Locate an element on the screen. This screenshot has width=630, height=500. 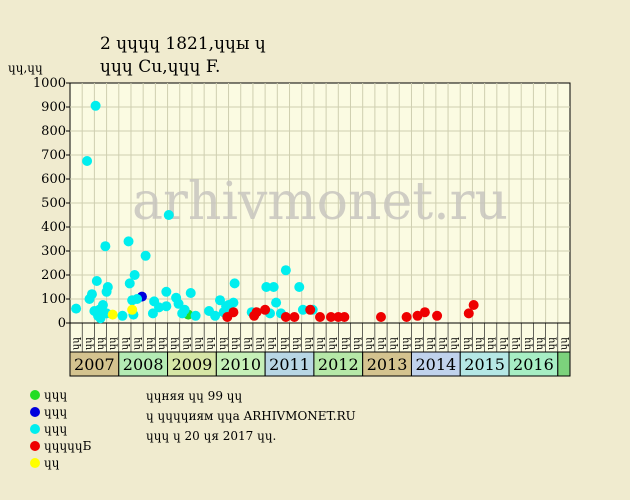
y-tick-label: 300 is located at coordinates (53, 251).